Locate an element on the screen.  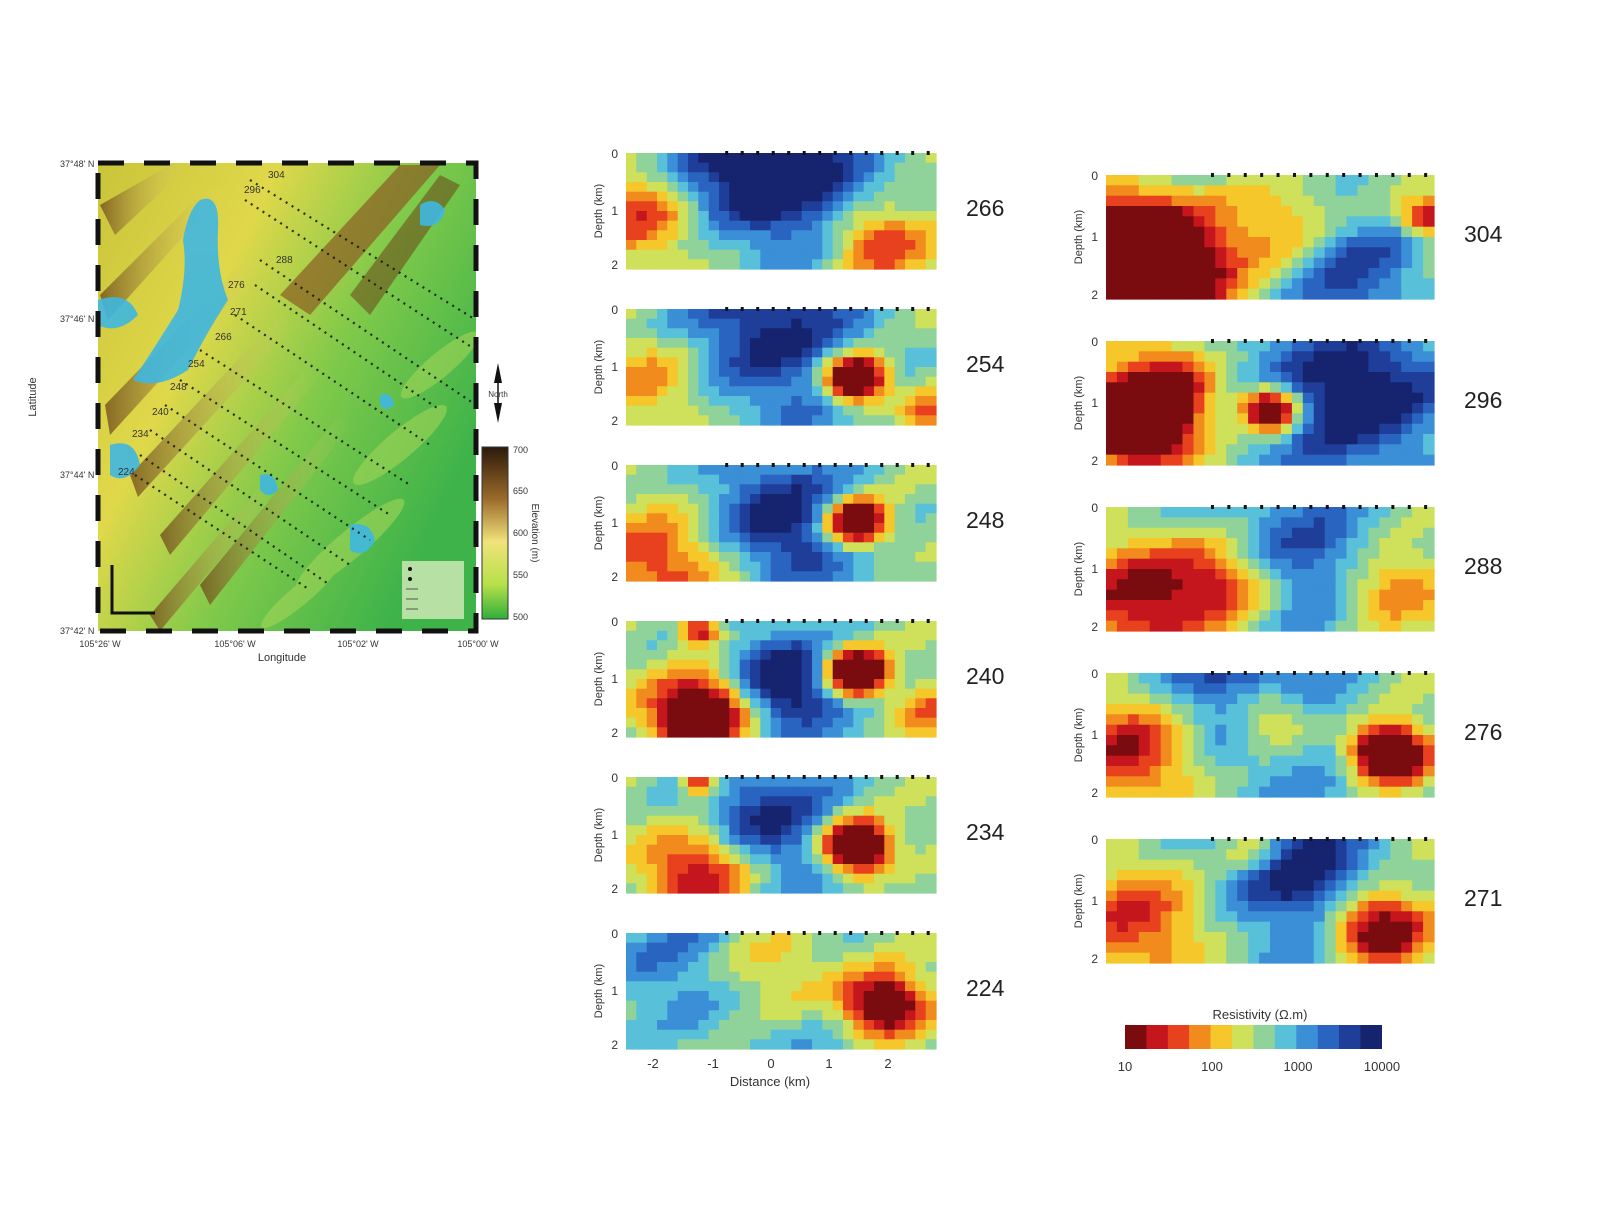
elevation-colorbar is located at coordinates (495, 533).